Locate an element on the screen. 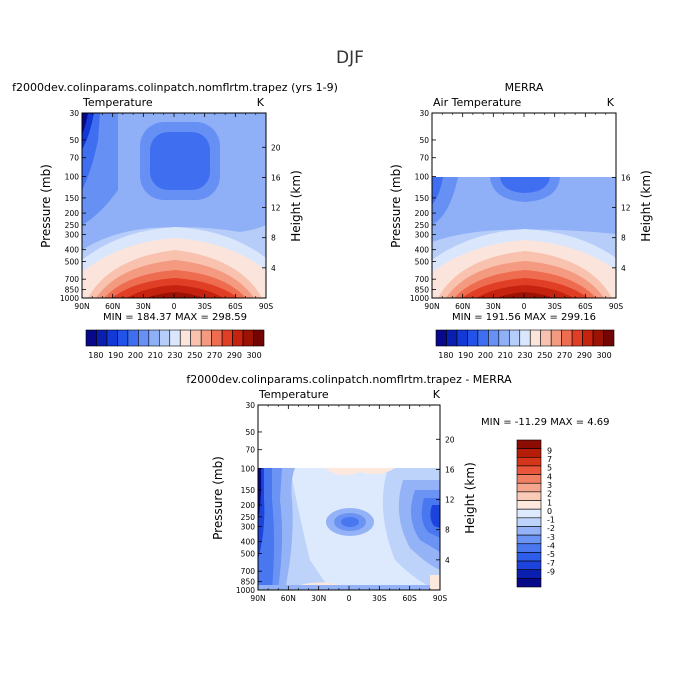 The width and height of the screenshot is (700, 700). y-tick-label: 250 is located at coordinates (72, 225).